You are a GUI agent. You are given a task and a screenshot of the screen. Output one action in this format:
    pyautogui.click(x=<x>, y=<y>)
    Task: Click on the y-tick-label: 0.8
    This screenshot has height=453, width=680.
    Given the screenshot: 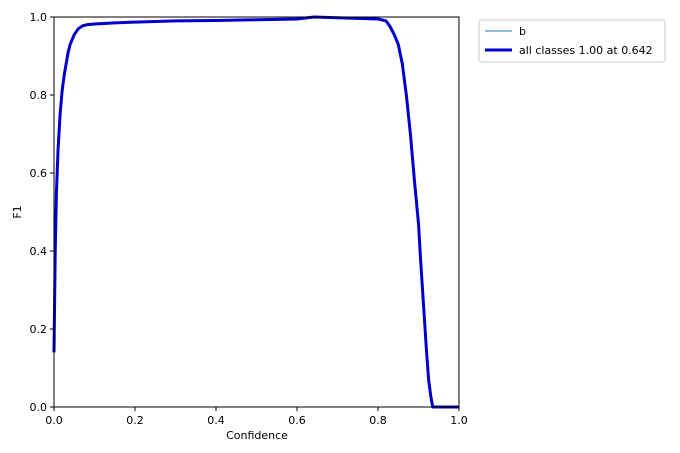 What is the action you would take?
    pyautogui.click(x=39, y=95)
    